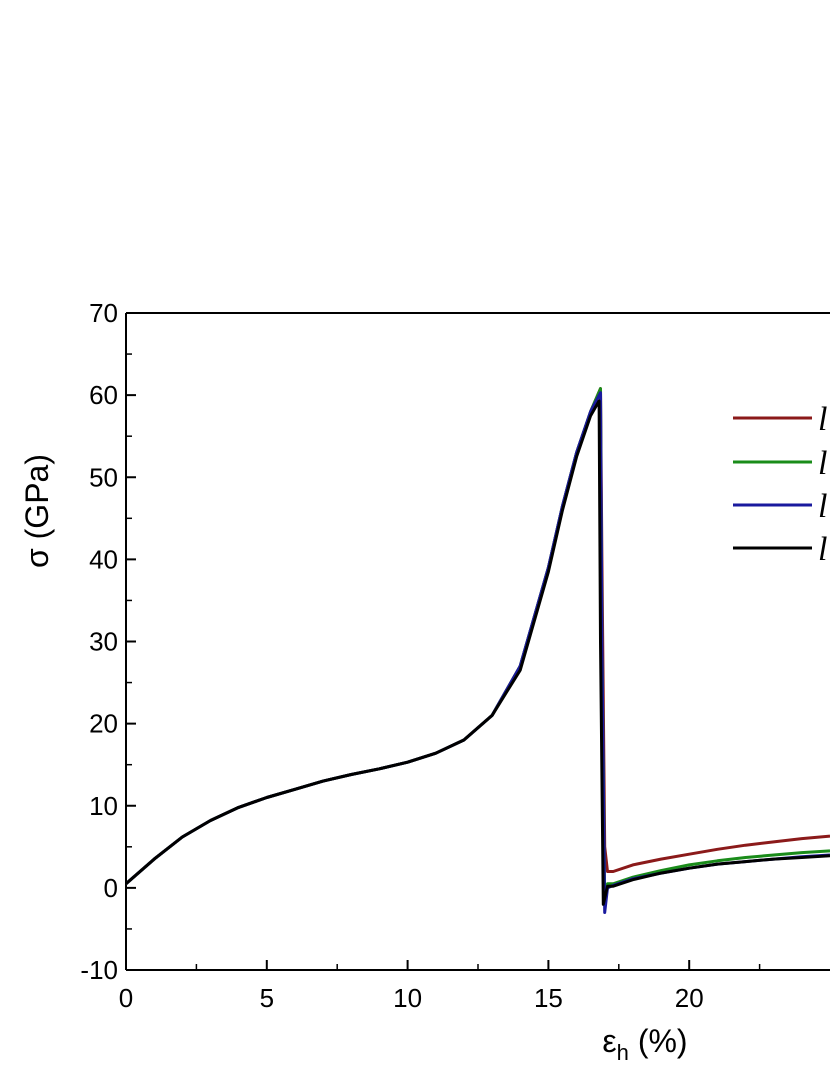 This screenshot has width=830, height=1075. What do you see at coordinates (103, 477) in the screenshot?
I see `y-tick-label: 50` at bounding box center [103, 477].